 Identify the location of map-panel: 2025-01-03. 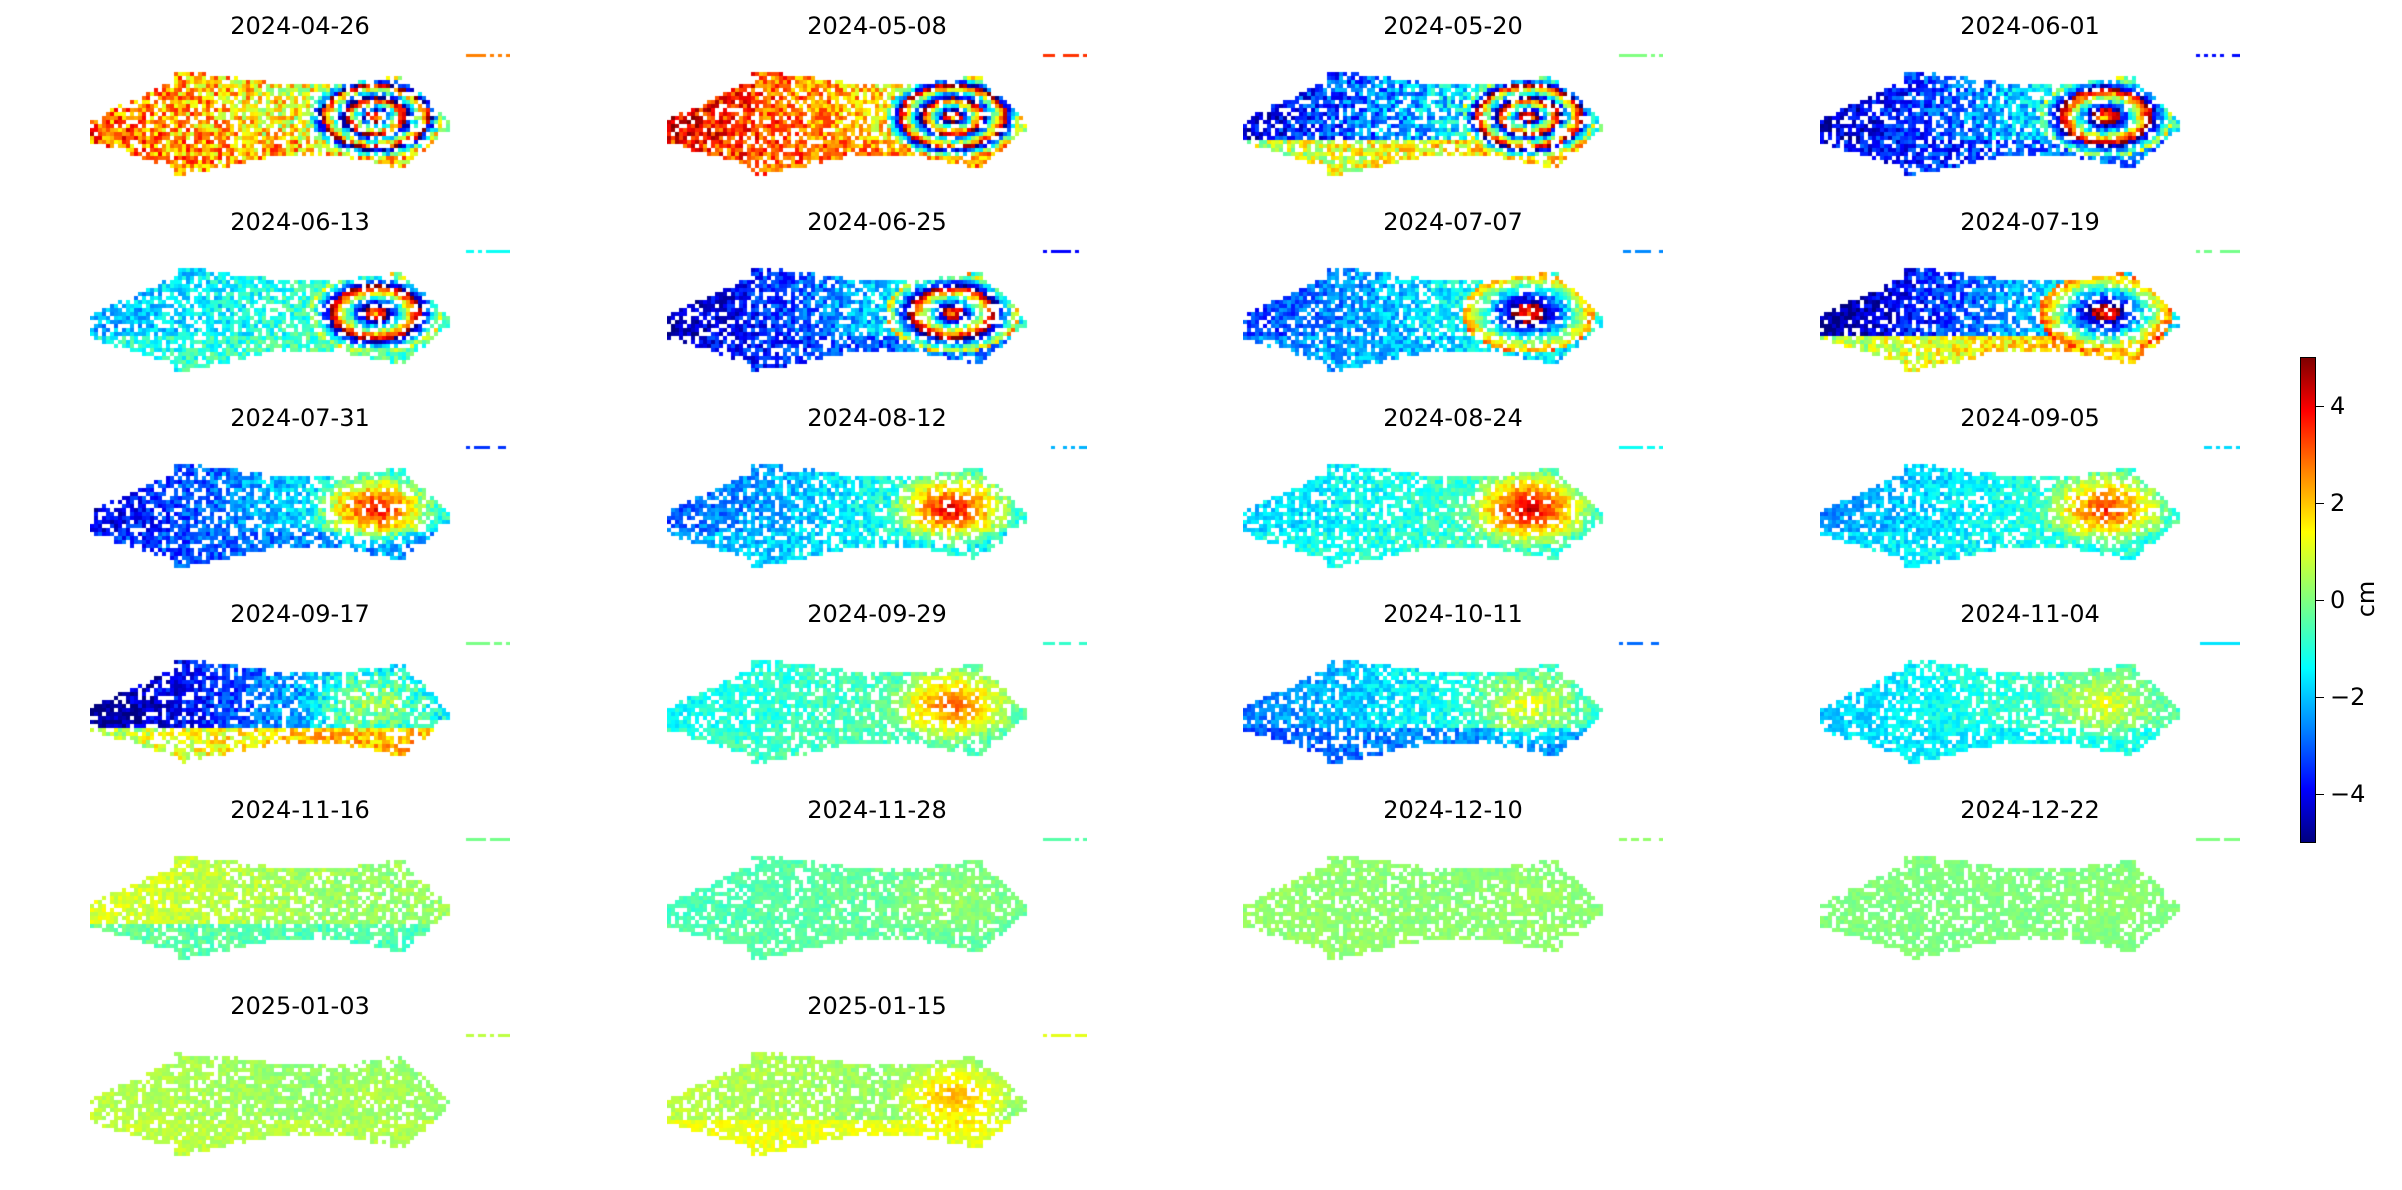
(300, 1081).